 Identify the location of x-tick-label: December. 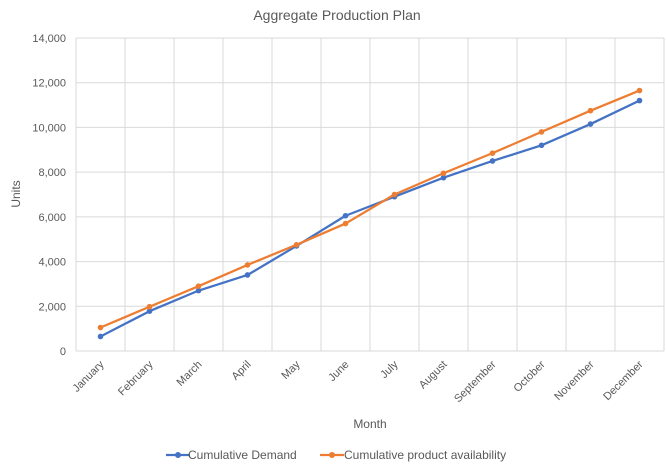
(623, 380).